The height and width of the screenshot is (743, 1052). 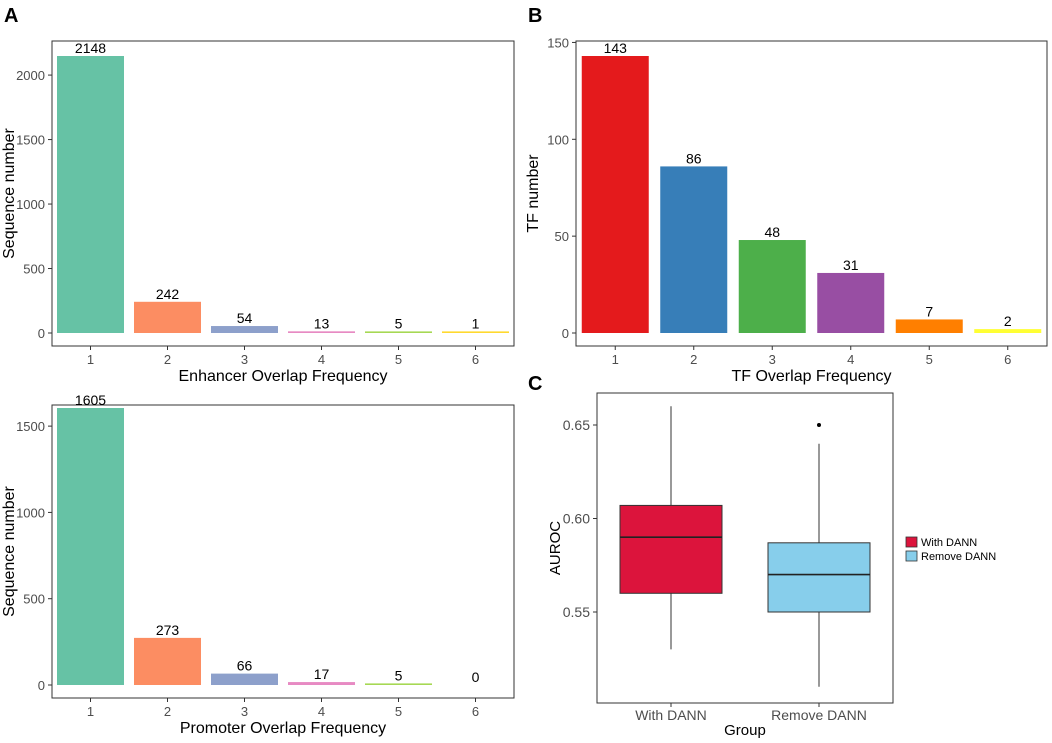 I want to click on bar-value-label: 86, so click(x=694, y=158).